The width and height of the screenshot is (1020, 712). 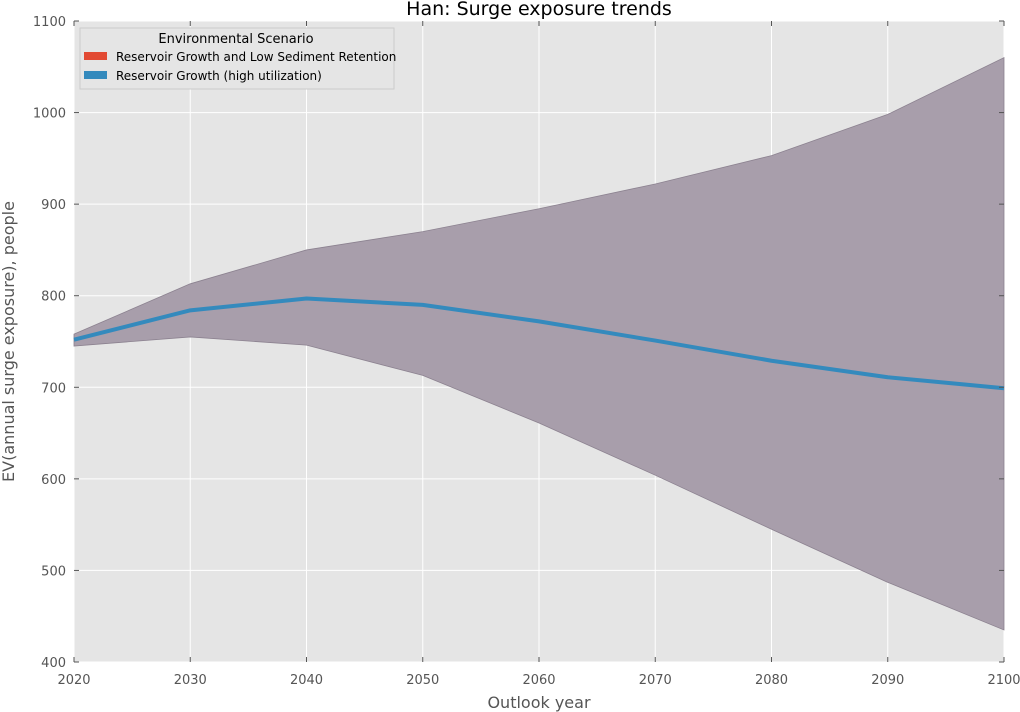 I want to click on x-tick-label: 2020, so click(x=73, y=680).